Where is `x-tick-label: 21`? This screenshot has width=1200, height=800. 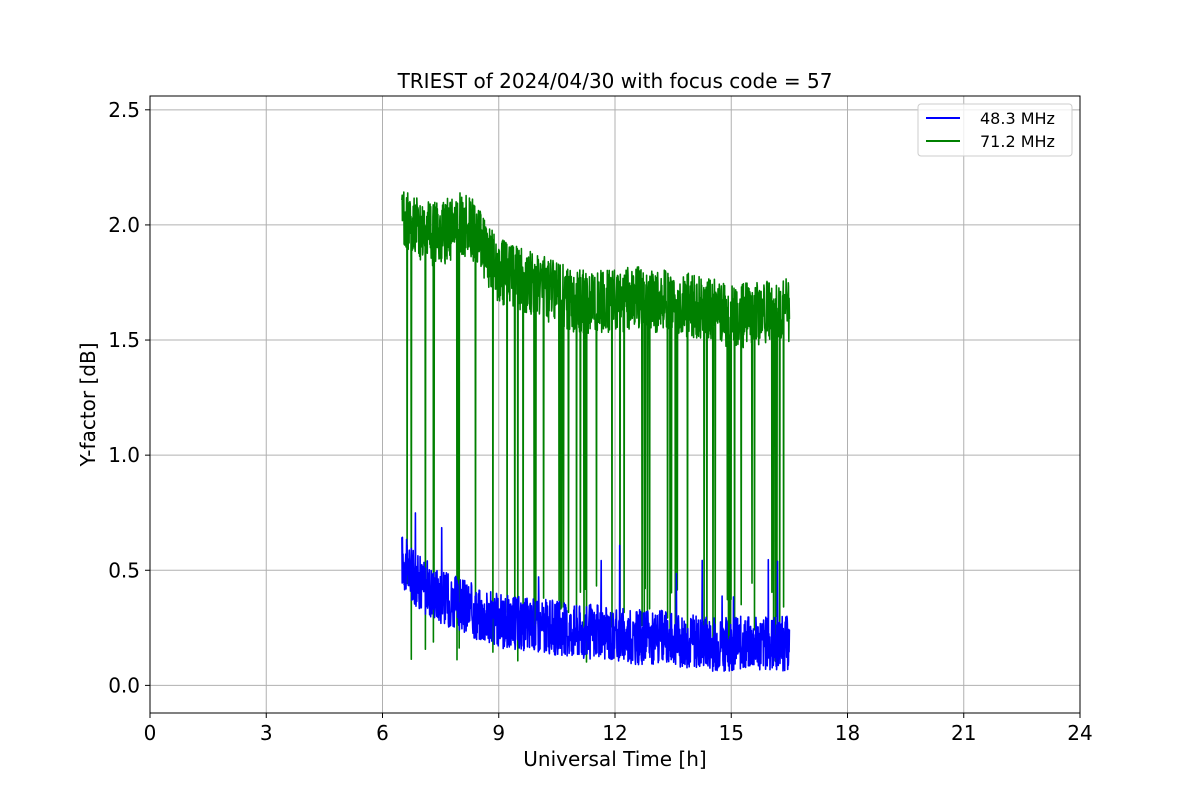 x-tick-label: 21 is located at coordinates (963, 733).